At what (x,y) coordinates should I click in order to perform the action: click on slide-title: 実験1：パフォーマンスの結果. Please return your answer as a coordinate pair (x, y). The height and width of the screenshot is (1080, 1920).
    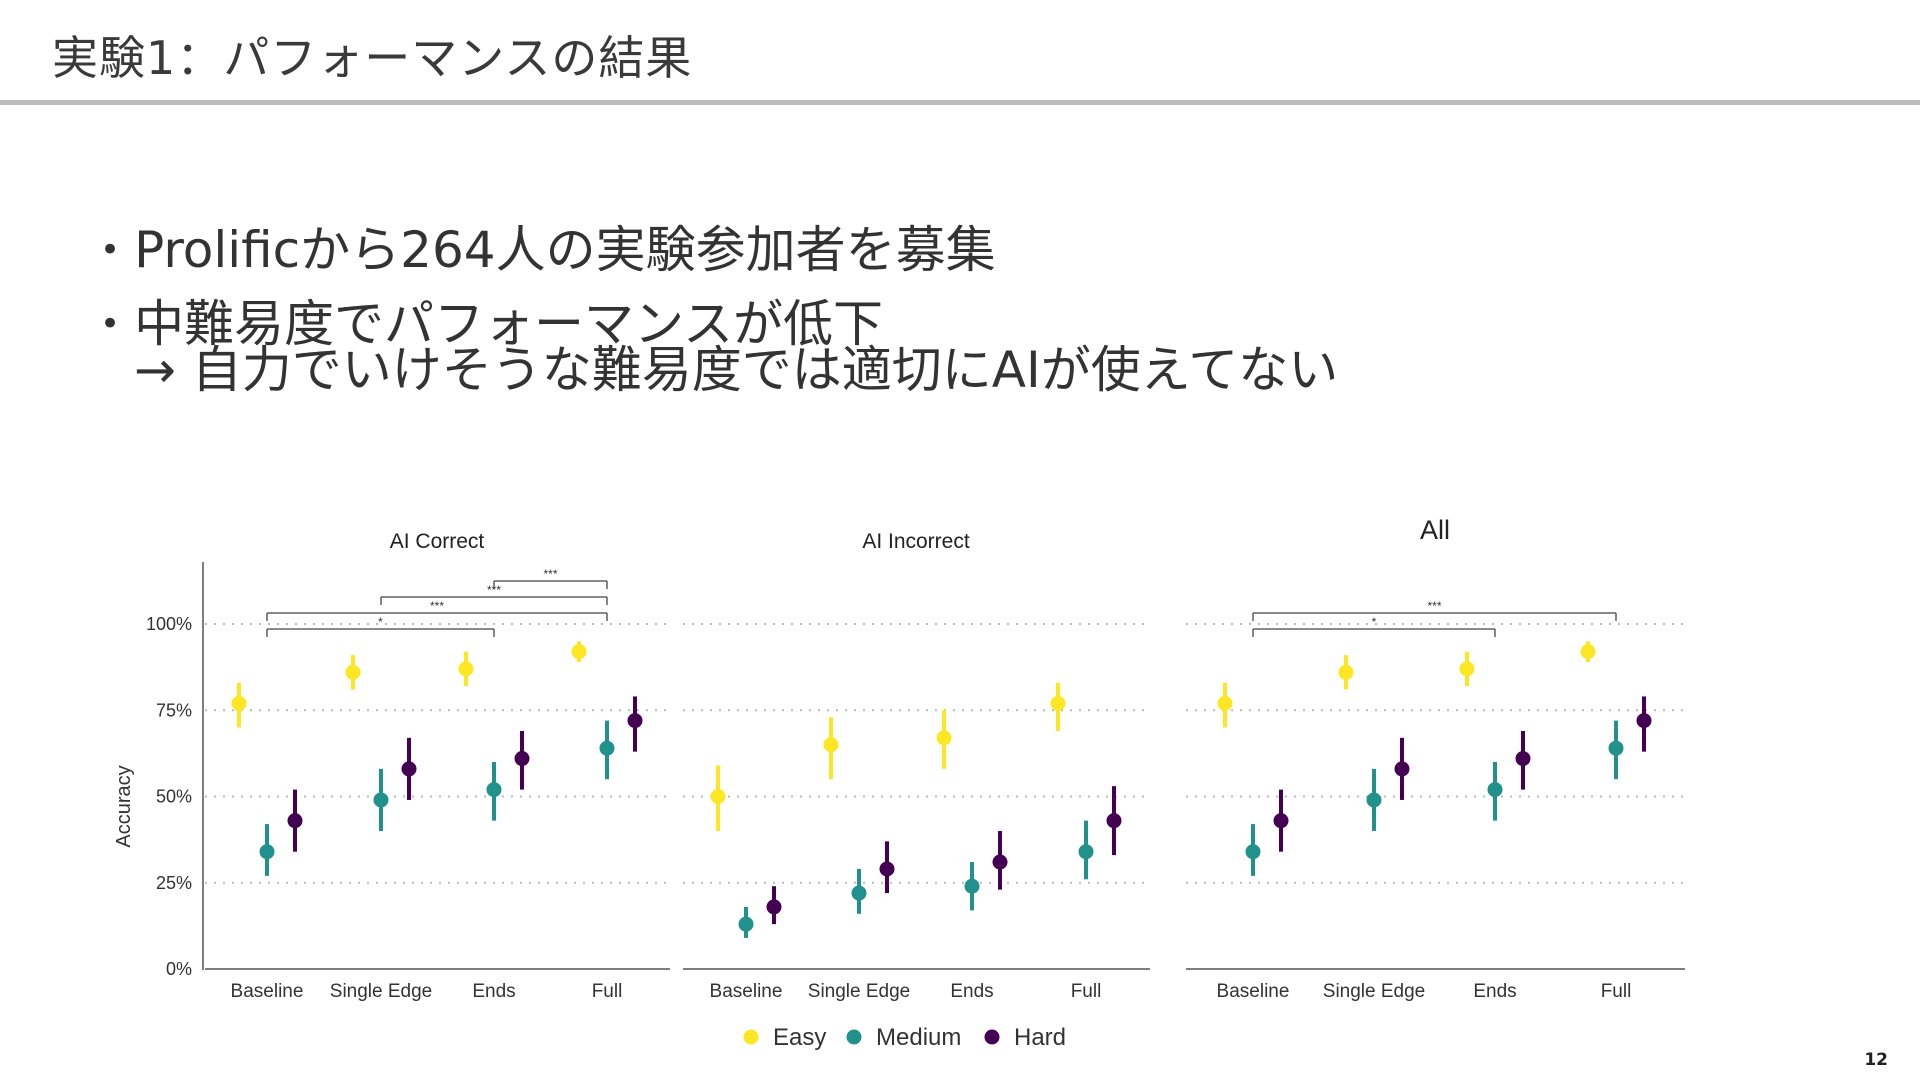
    Looking at the image, I should click on (372, 58).